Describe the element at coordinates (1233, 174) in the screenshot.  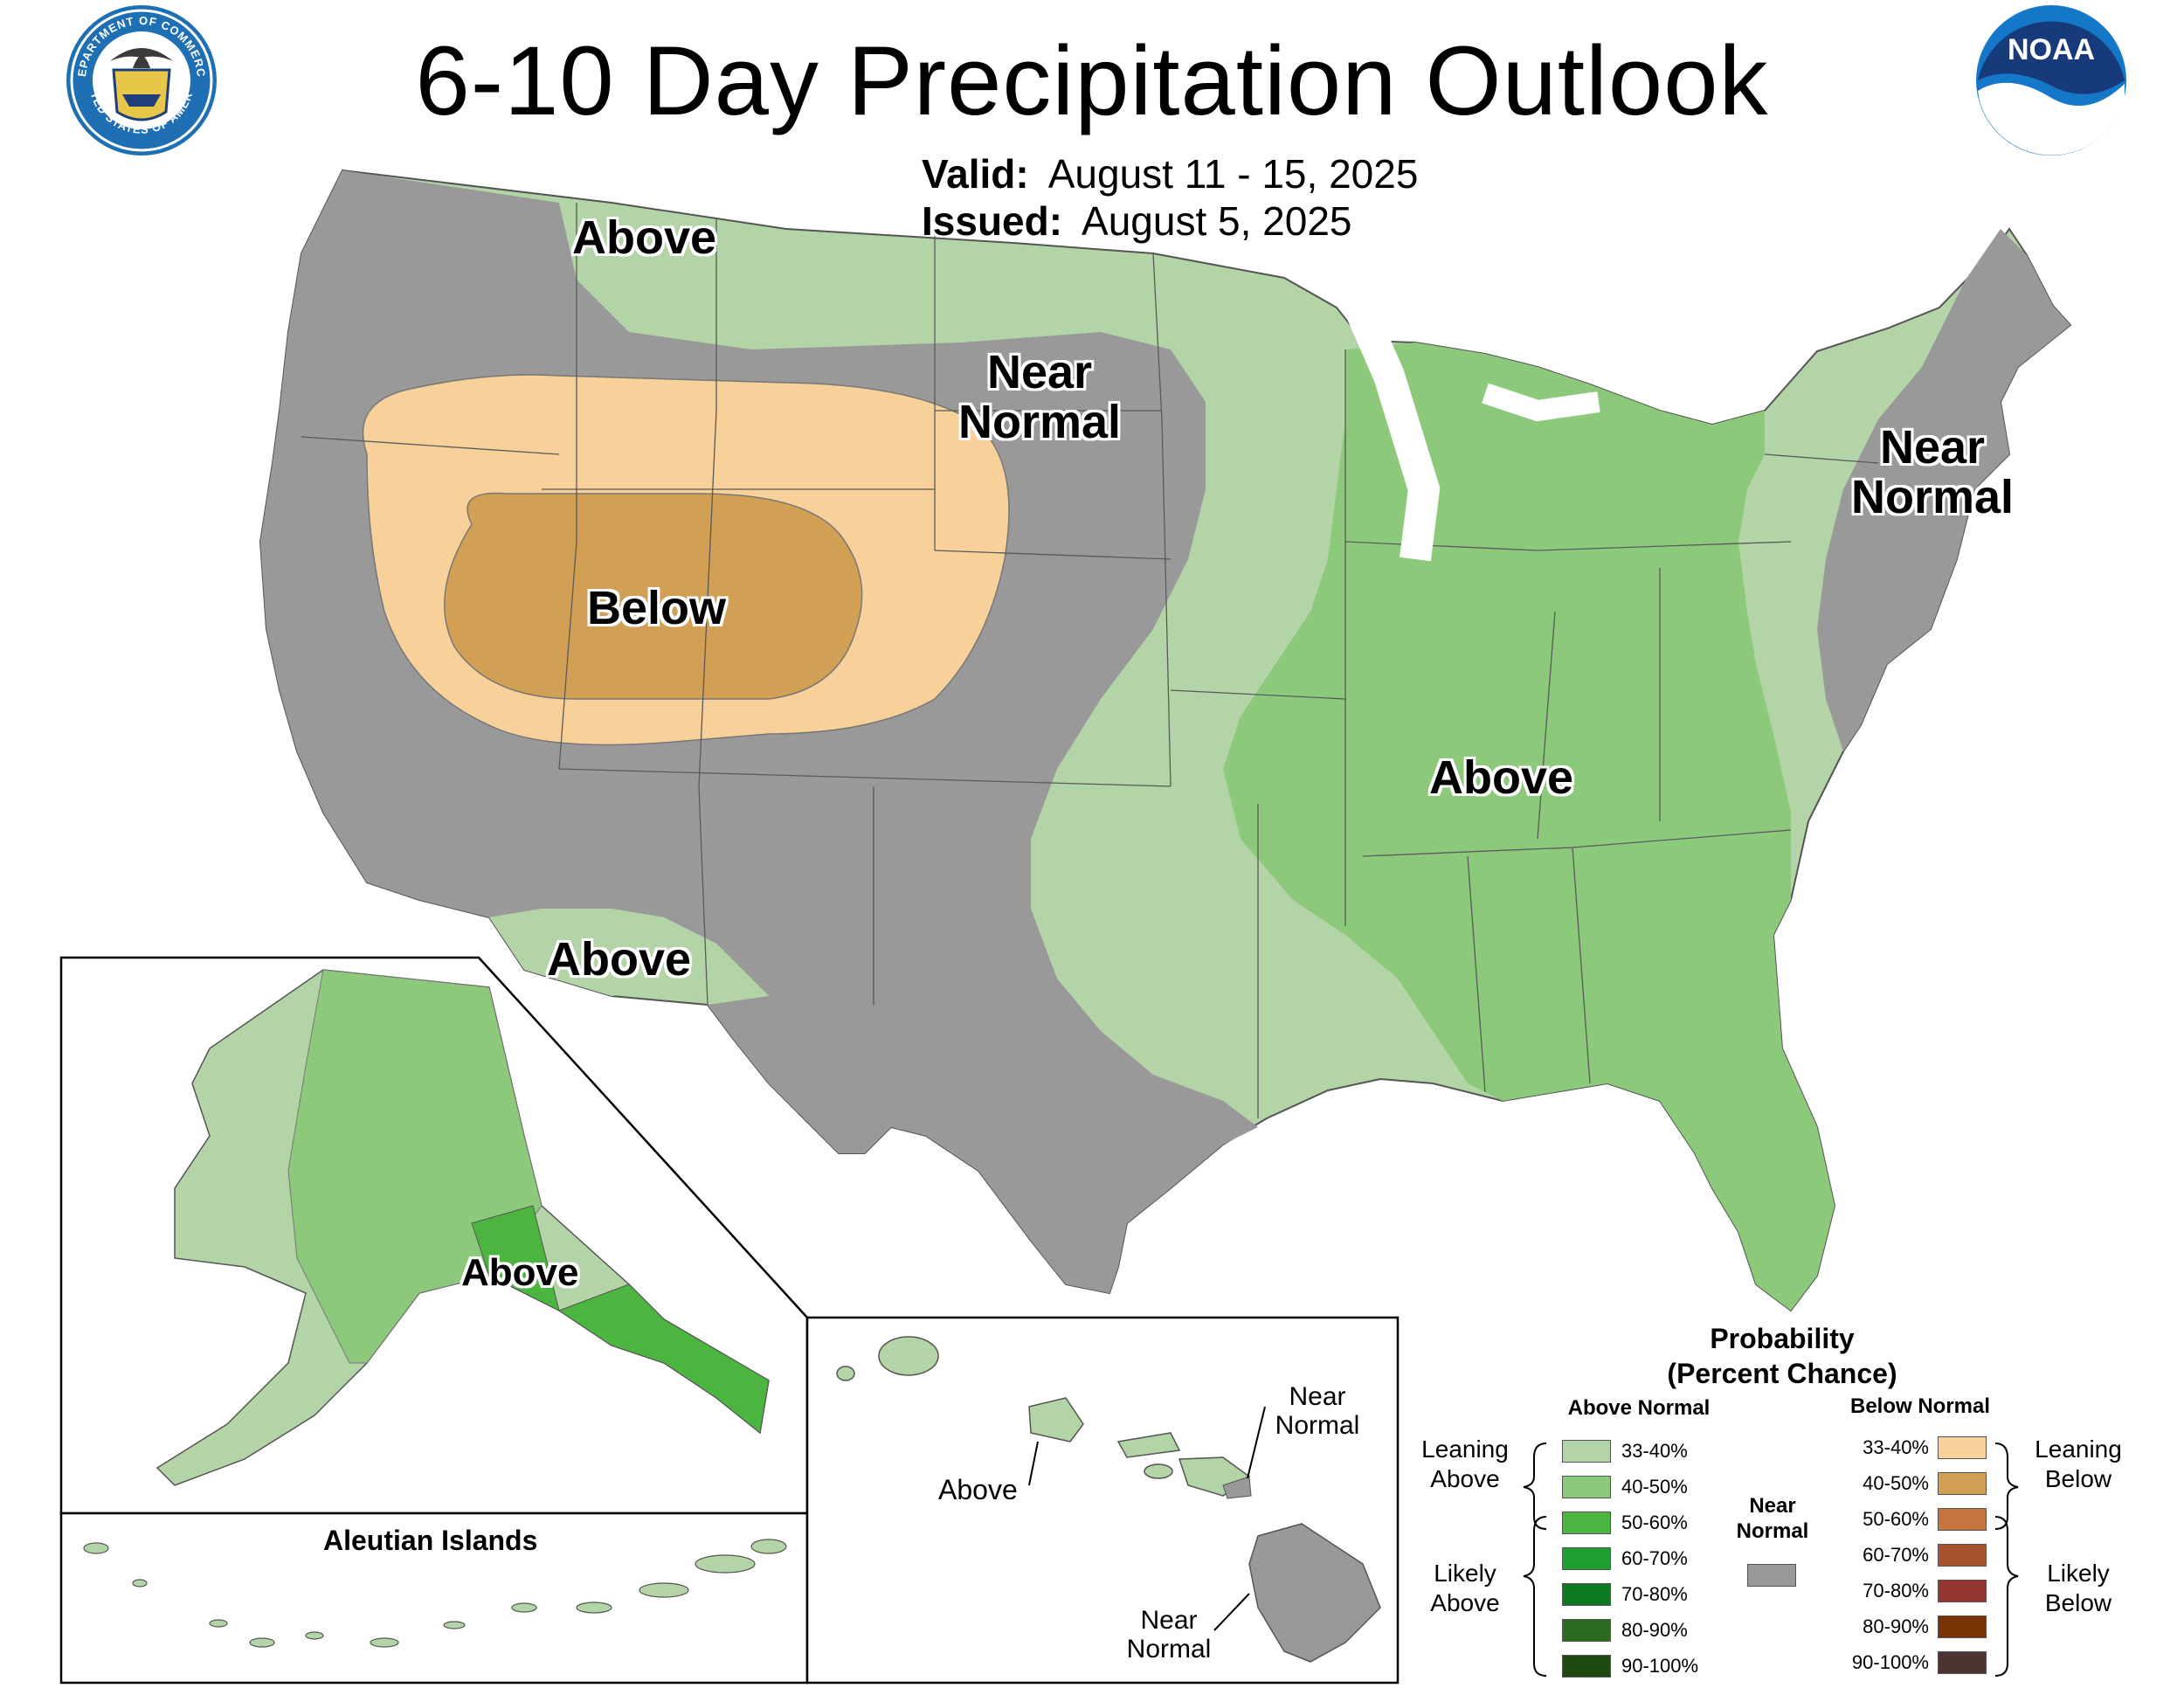
I see `valid-value: August 11 - 15, 2025` at that location.